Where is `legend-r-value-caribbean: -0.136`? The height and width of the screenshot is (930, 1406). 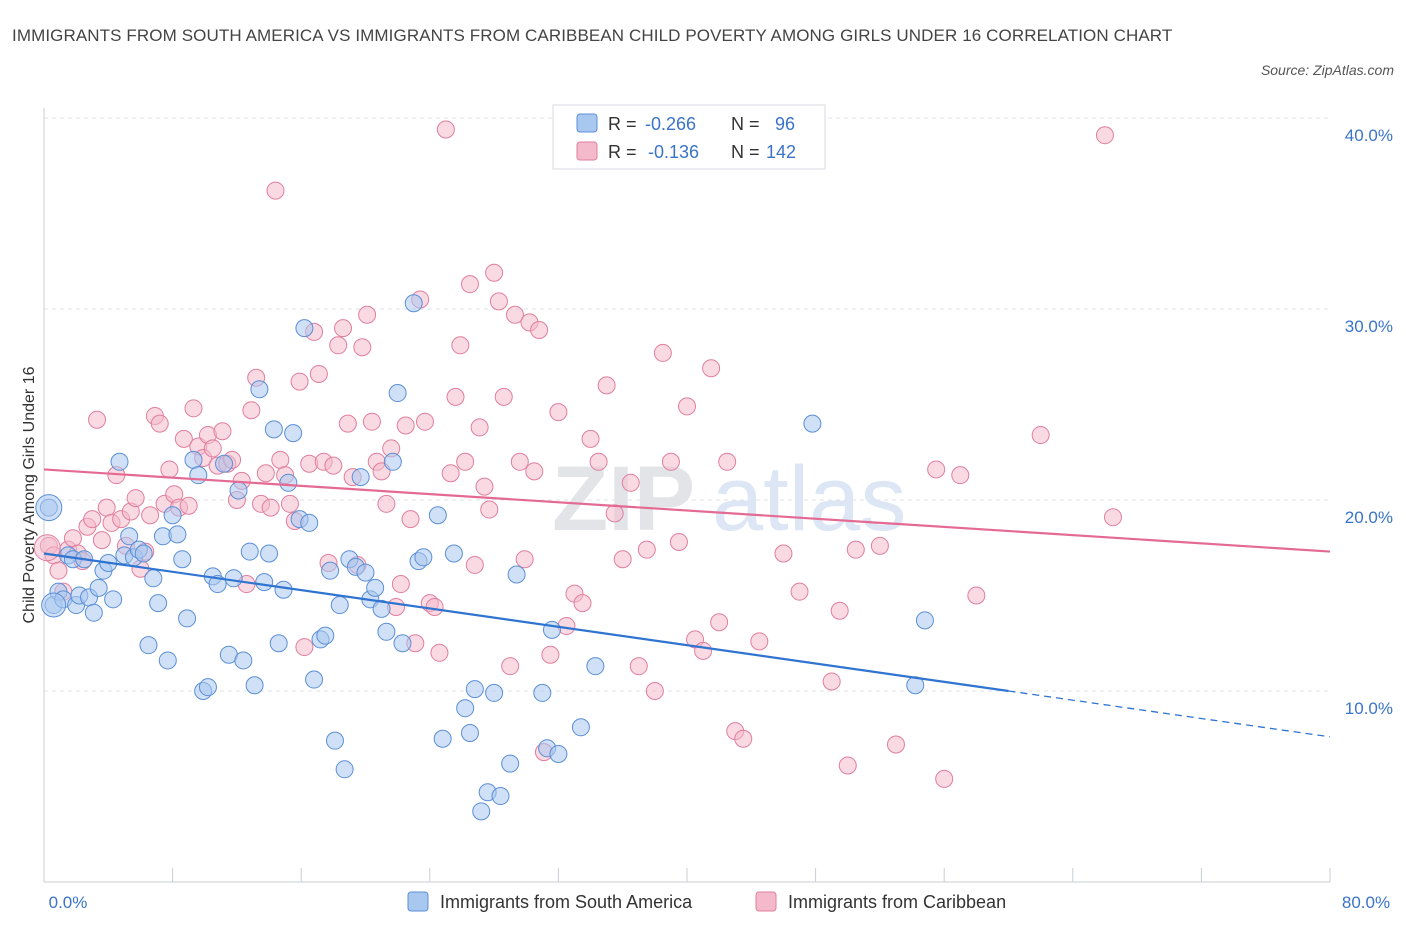 legend-r-value-caribbean: -0.136 is located at coordinates (673, 152).